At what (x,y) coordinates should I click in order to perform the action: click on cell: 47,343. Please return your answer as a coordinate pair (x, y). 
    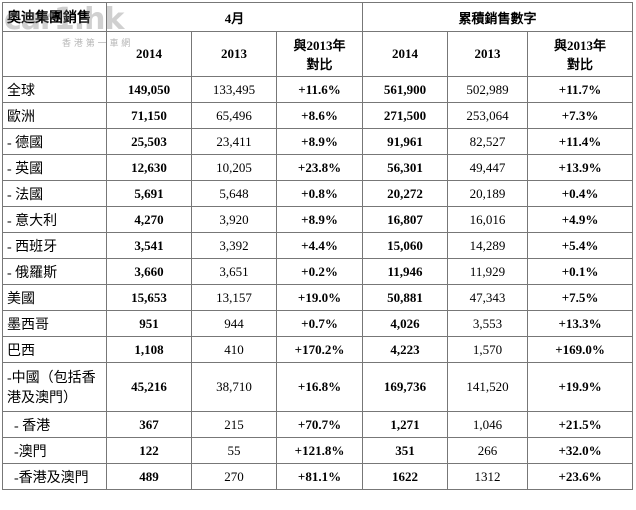
    Looking at the image, I should click on (488, 297).